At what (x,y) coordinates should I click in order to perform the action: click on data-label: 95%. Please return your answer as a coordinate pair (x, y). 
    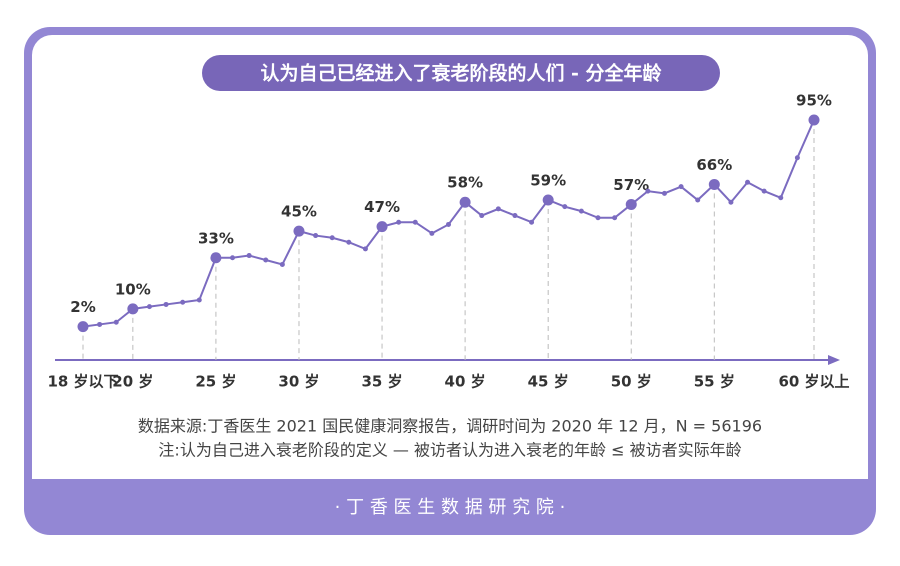
    Looking at the image, I should click on (814, 101).